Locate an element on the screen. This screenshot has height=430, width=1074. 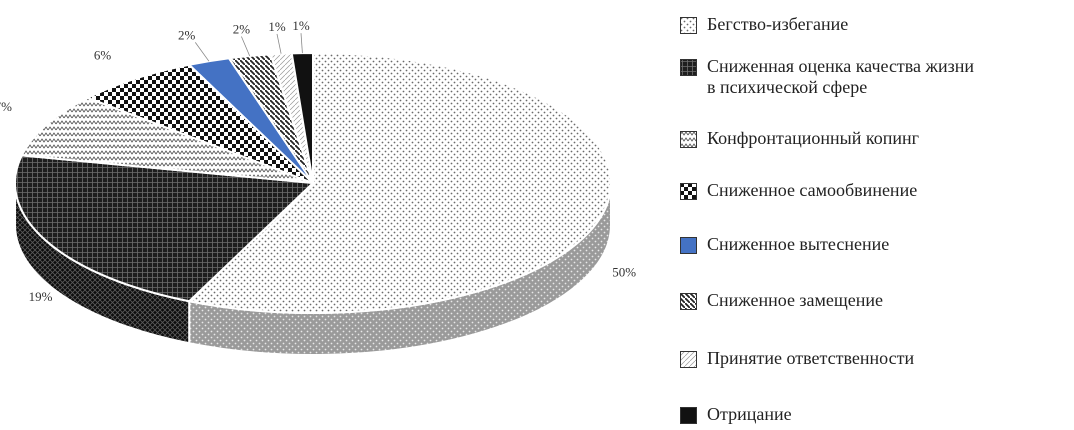
legend-label: Сниженное вытеснение is located at coordinates (798, 244).